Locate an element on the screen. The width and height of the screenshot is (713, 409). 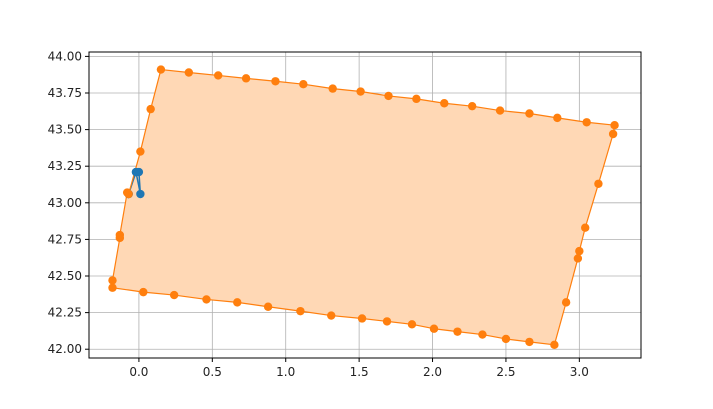
x-tick-label: 1.5 is located at coordinates (359, 372).